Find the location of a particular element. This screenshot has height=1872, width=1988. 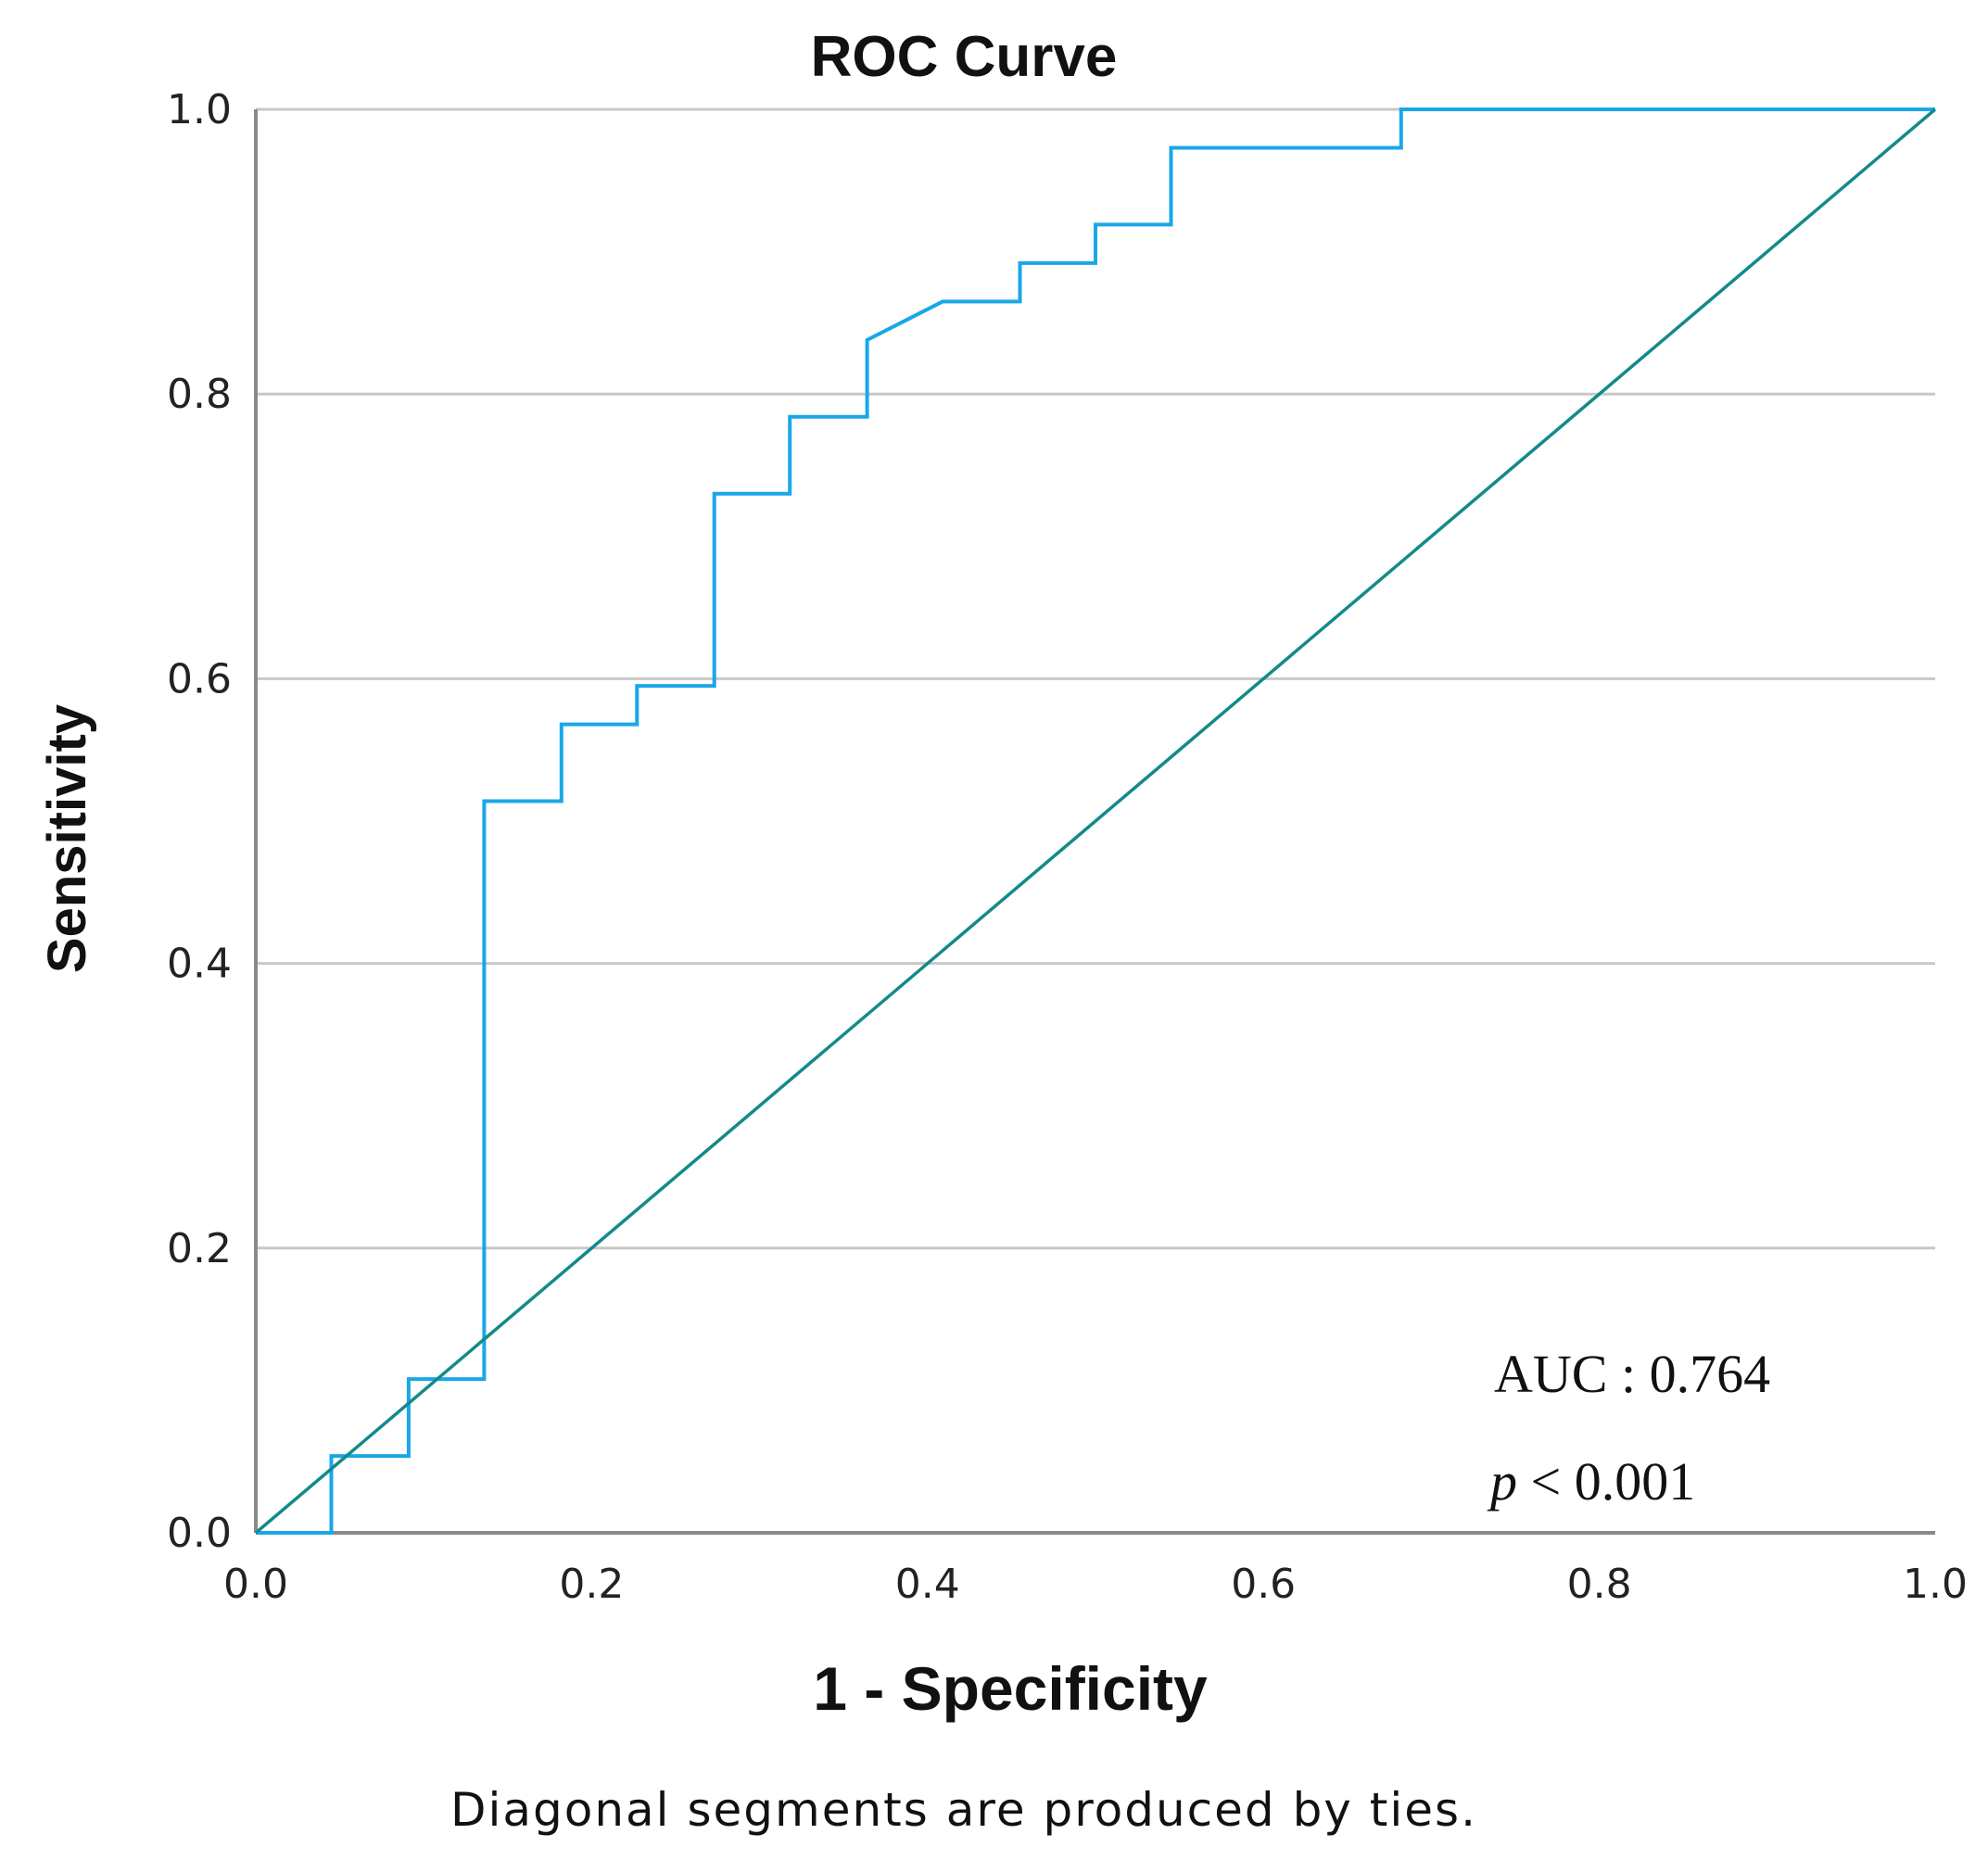

x-tick-label: 0.2 is located at coordinates (591, 1584).